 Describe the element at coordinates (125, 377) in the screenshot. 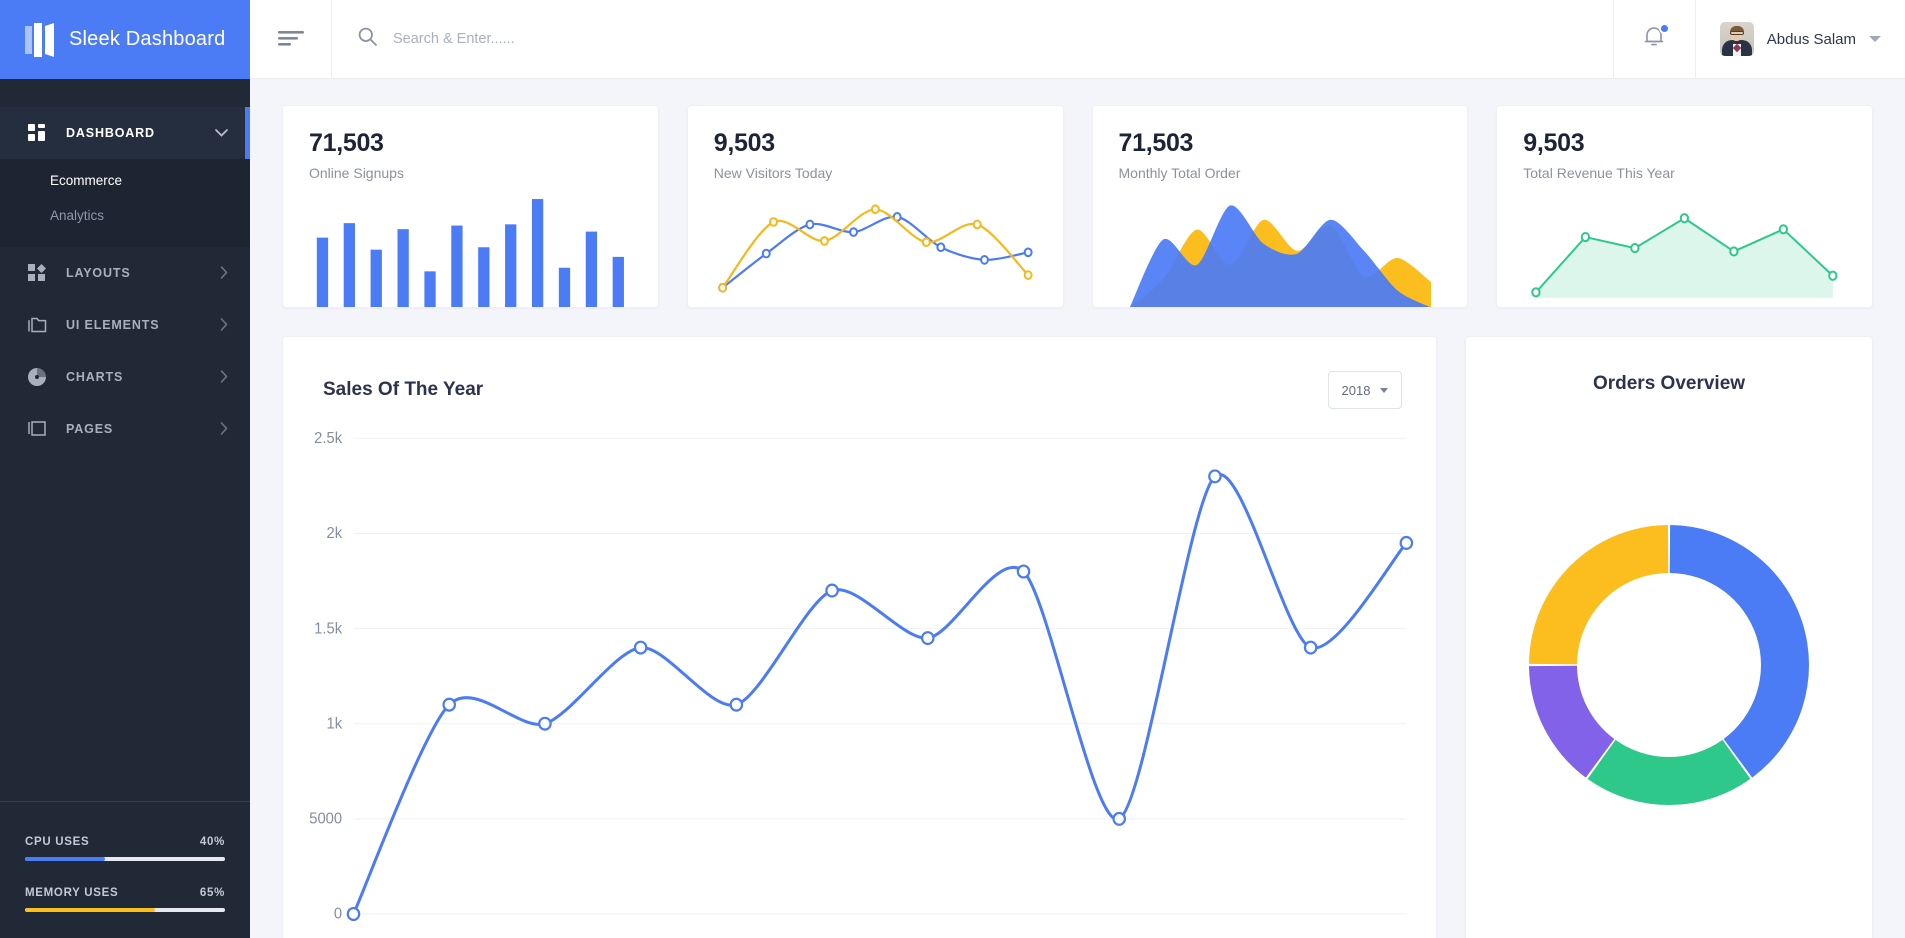

I see `sidebar-item-charts: CHARTS` at that location.